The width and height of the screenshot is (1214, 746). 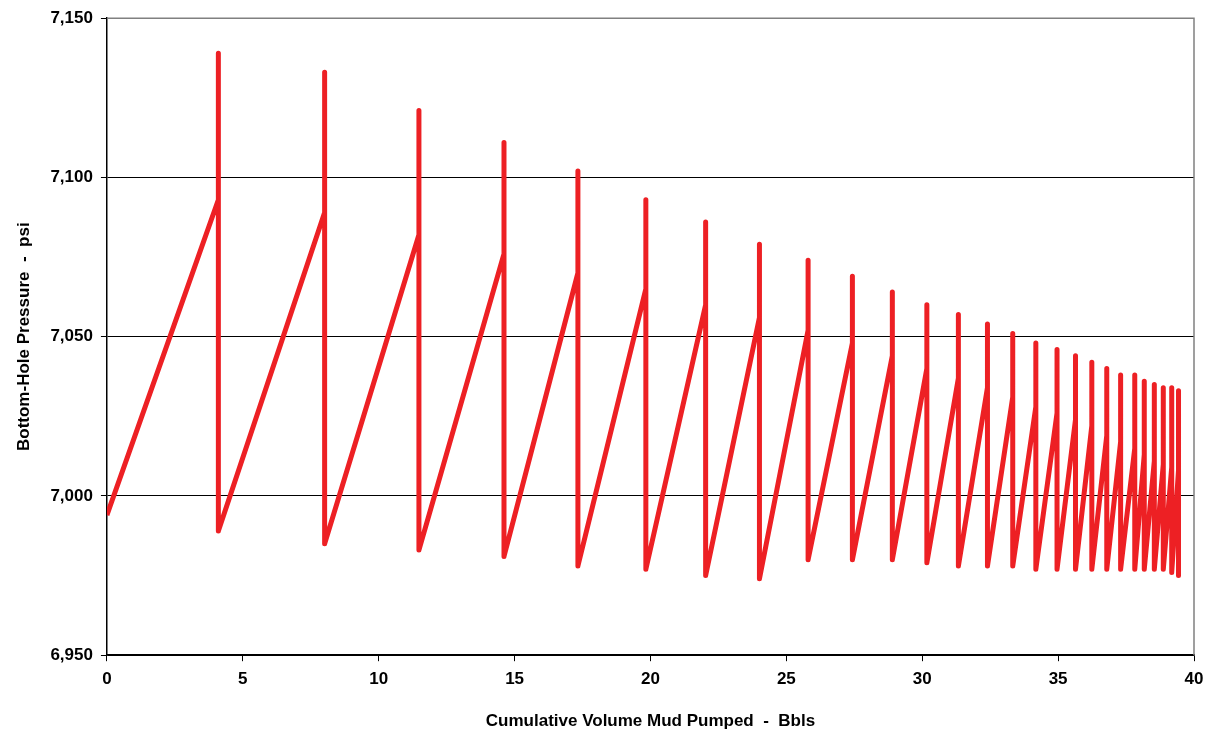 I want to click on y-axis-title: Bottom-Hole Pressure - psi, so click(x=23, y=336).